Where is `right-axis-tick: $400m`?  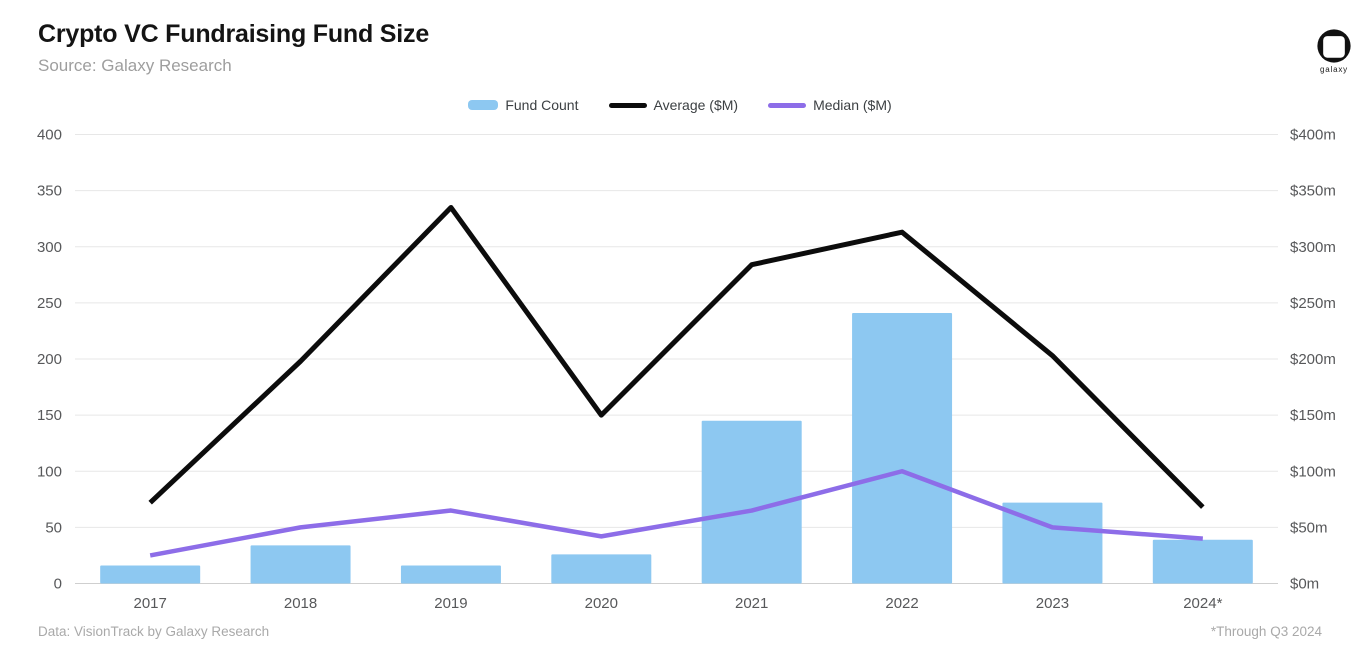 right-axis-tick: $400m is located at coordinates (1313, 135).